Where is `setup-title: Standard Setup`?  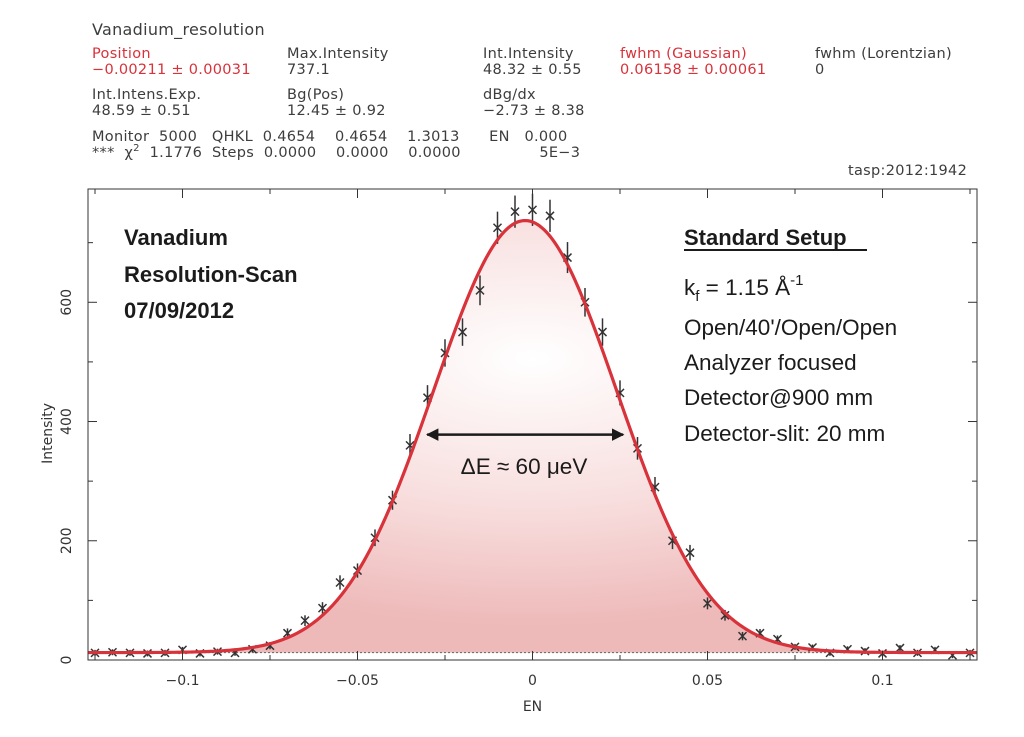 setup-title: Standard Setup is located at coordinates (765, 237).